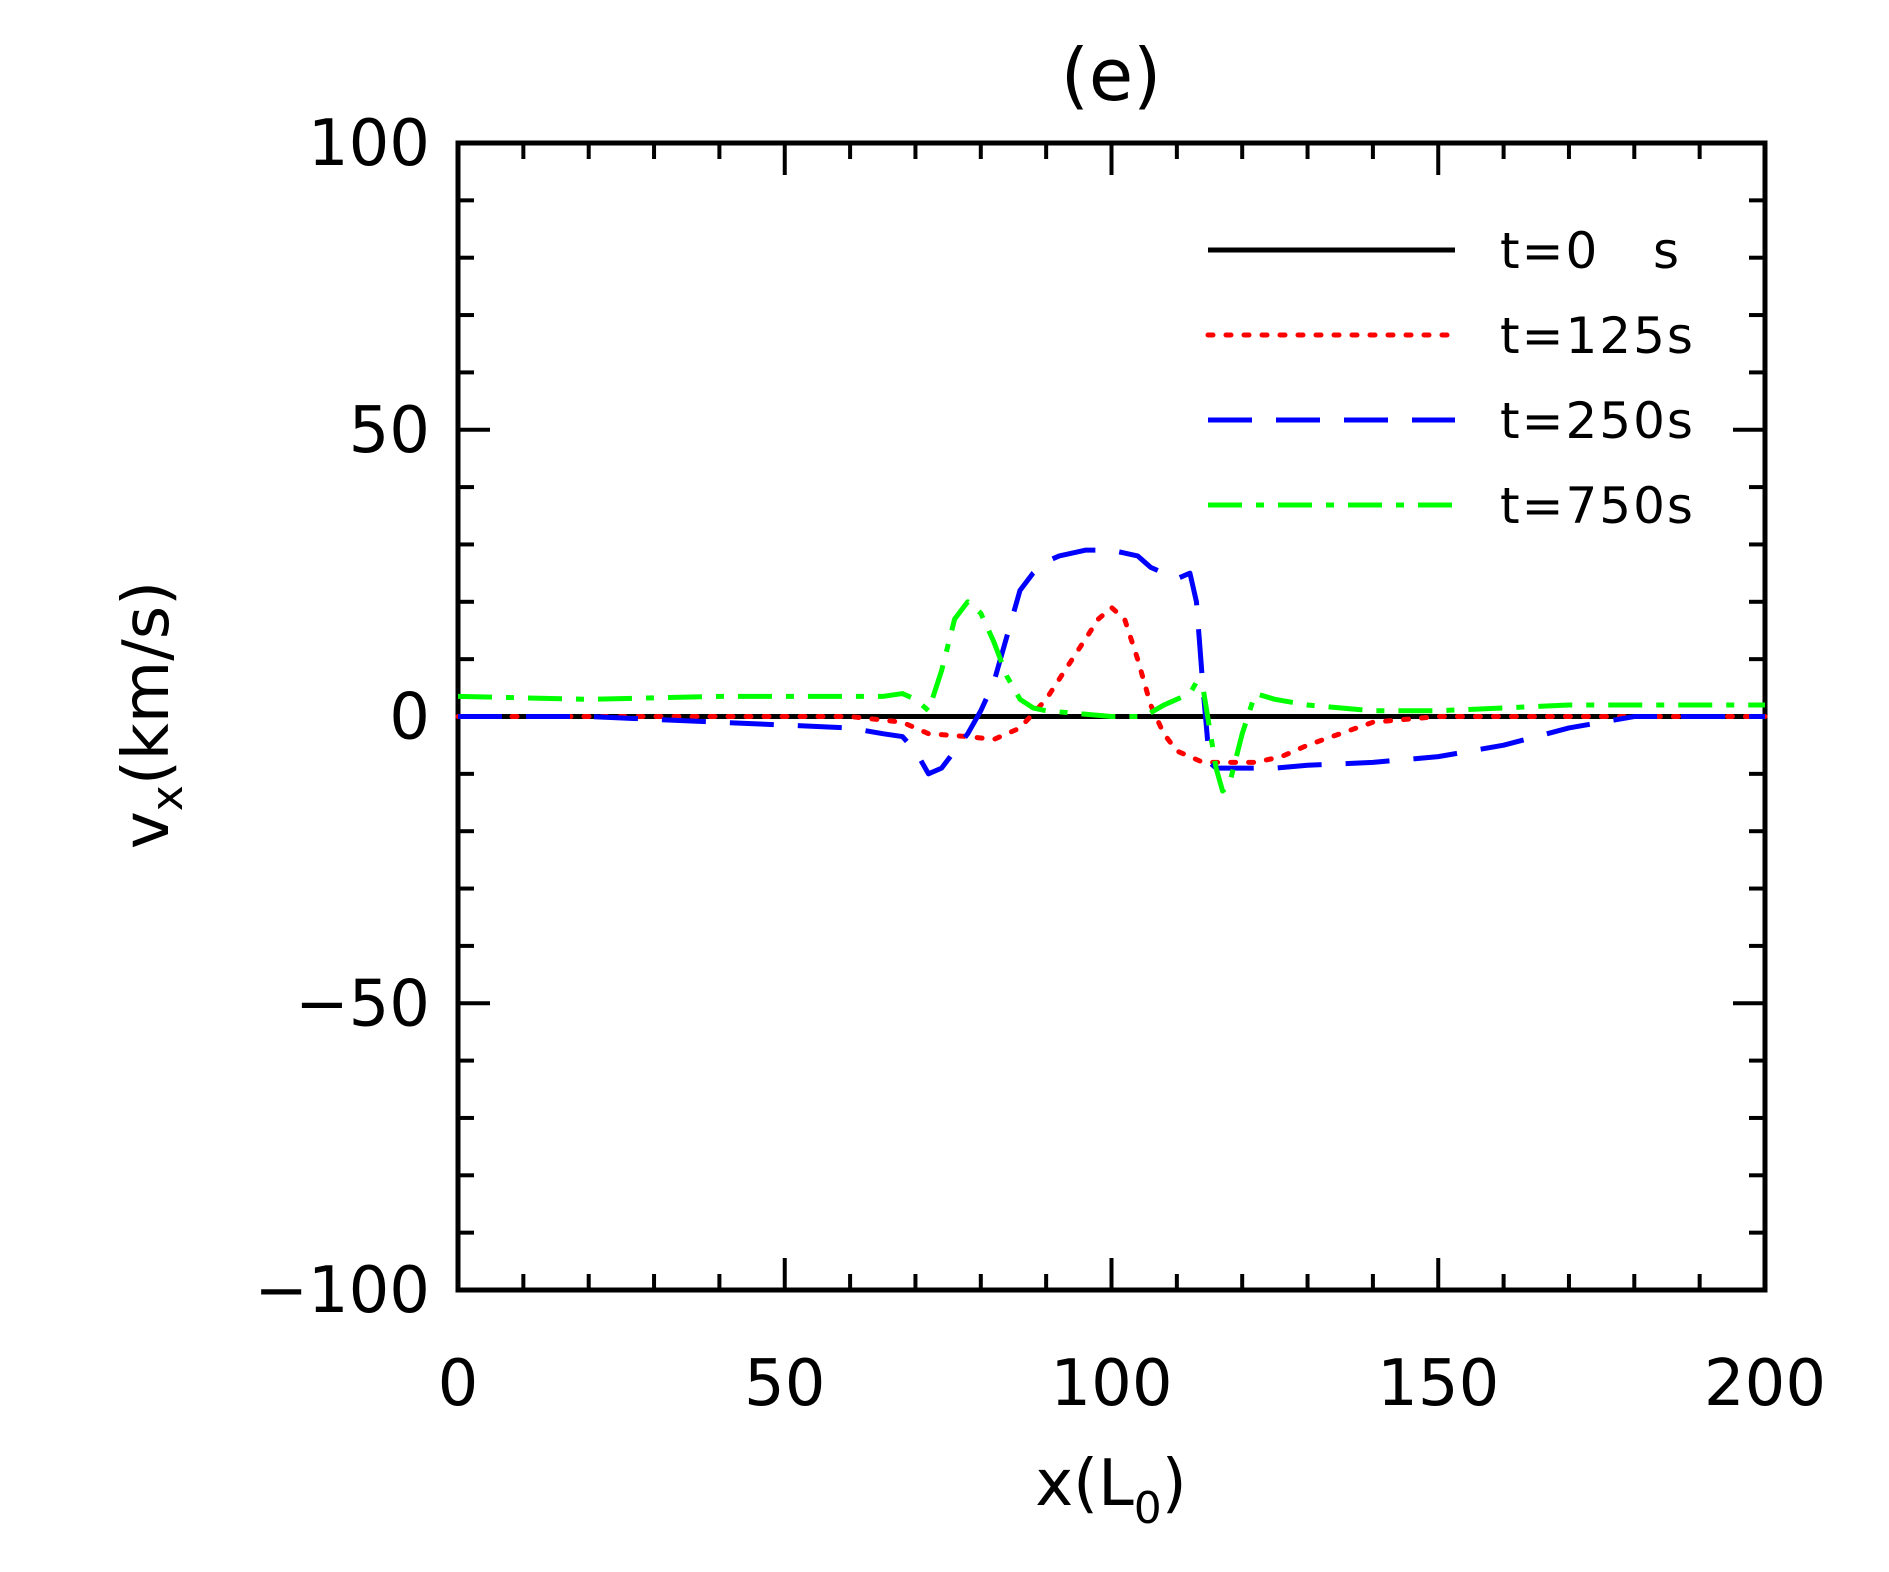 The height and width of the screenshot is (1572, 1889). I want to click on y-tick-label: −50, so click(362, 1004).